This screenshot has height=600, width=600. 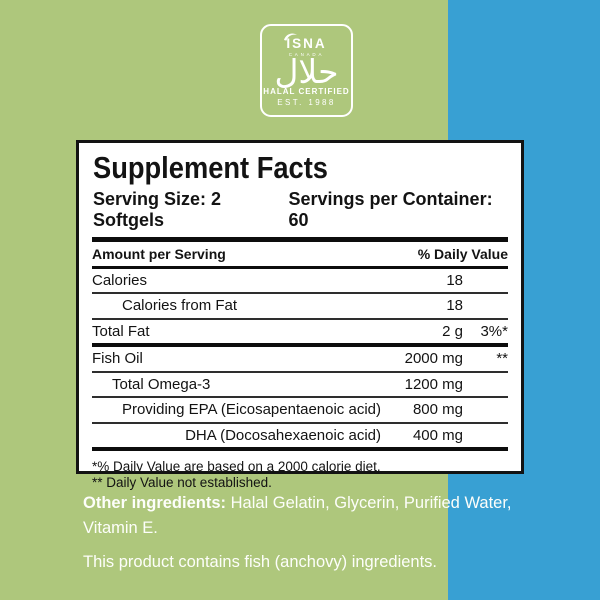 I want to click on logo-established-text: EST. 1988, so click(x=306, y=102).